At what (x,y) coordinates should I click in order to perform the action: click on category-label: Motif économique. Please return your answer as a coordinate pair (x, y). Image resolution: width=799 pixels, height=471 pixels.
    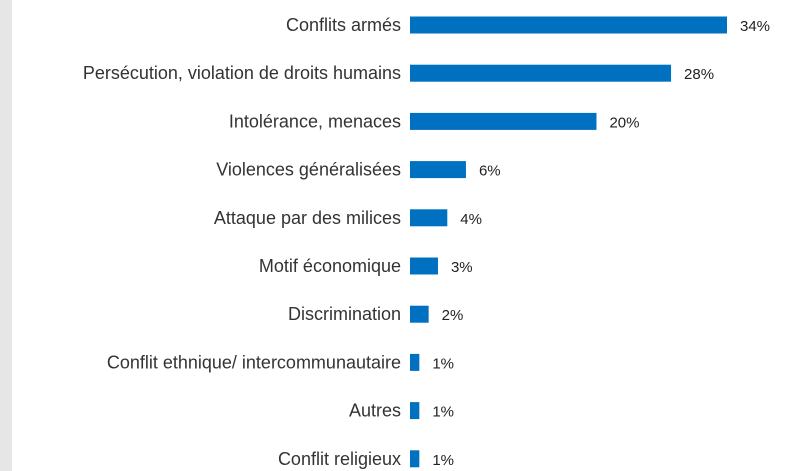
    Looking at the image, I should click on (330, 266).